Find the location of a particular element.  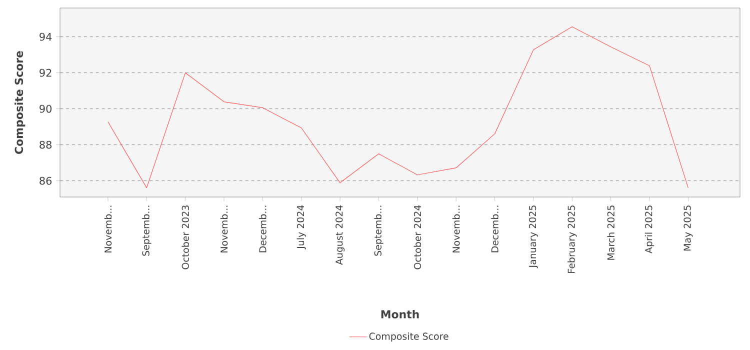

y-axis-title: Composite Score is located at coordinates (20, 102).